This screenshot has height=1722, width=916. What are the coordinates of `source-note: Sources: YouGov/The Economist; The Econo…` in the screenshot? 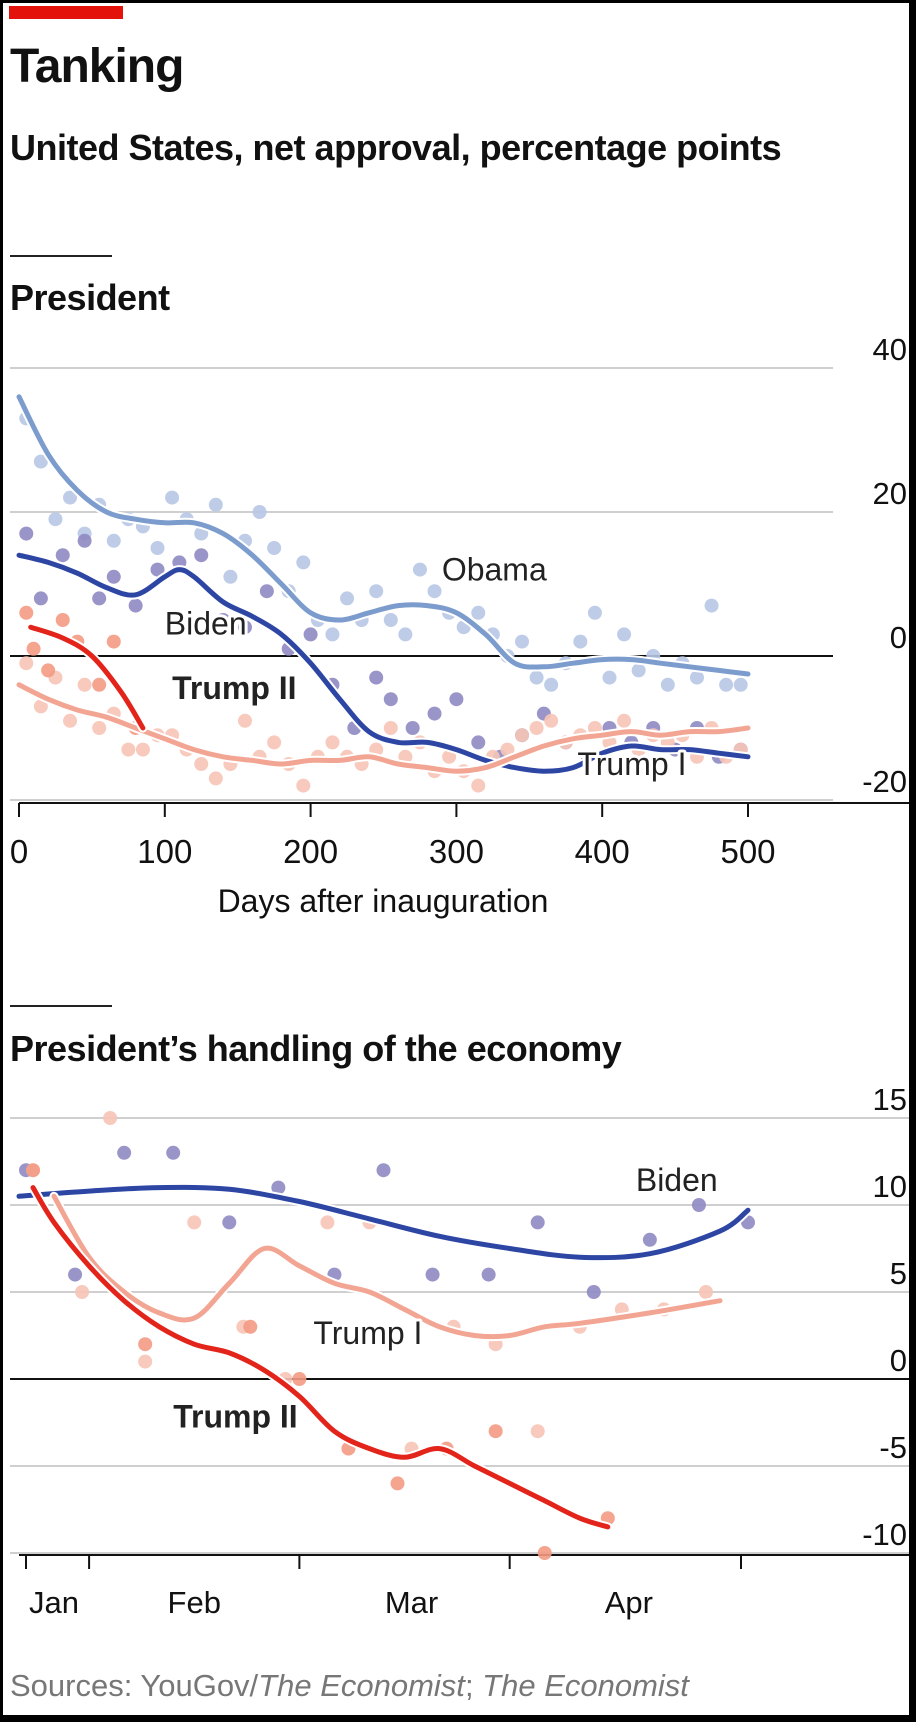 It's located at (349, 1686).